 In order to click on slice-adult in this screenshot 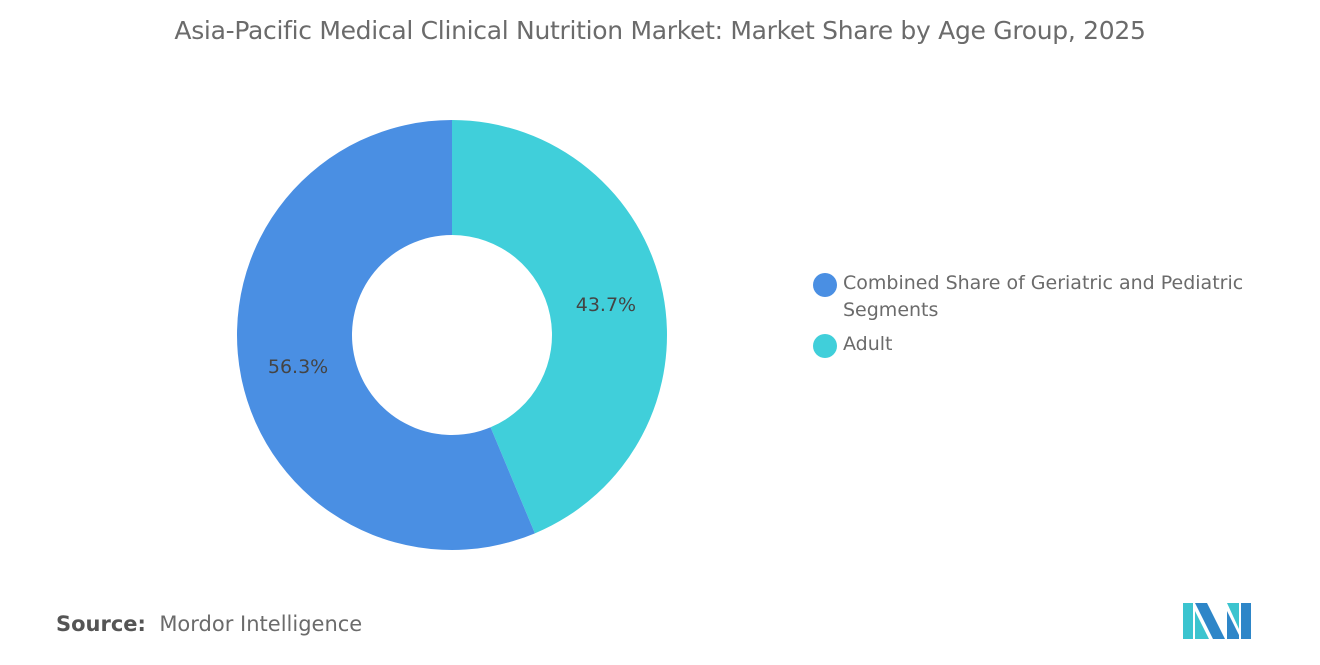, I will do `click(559, 327)`.